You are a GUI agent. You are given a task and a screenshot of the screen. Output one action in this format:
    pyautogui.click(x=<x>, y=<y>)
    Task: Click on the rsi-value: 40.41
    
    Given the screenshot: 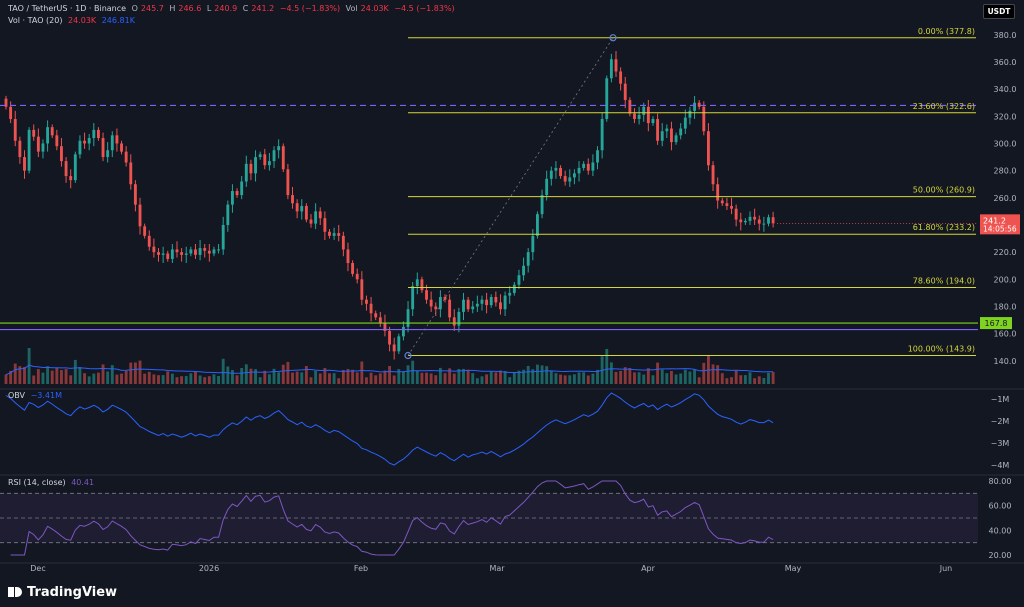 What is the action you would take?
    pyautogui.click(x=83, y=482)
    